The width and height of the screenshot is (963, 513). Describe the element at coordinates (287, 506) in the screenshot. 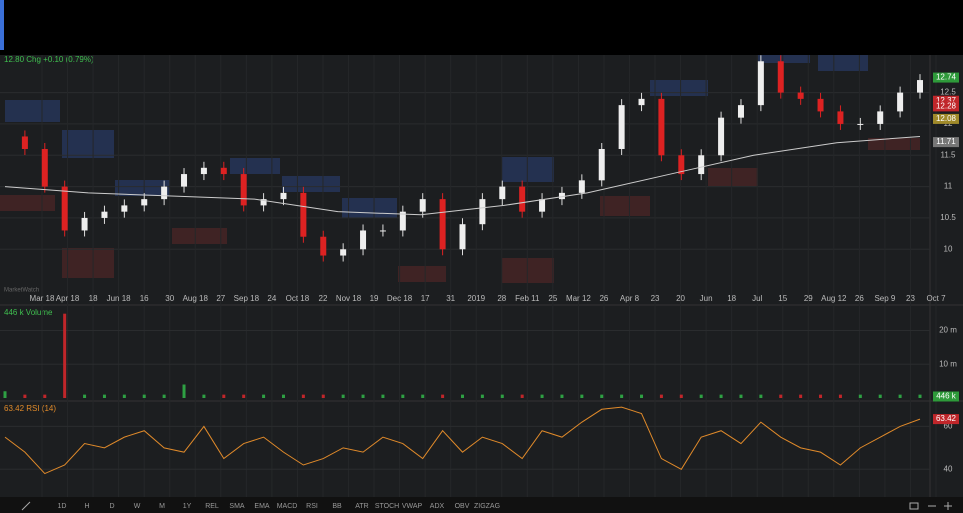

I see `toolbar-item: MACD` at that location.